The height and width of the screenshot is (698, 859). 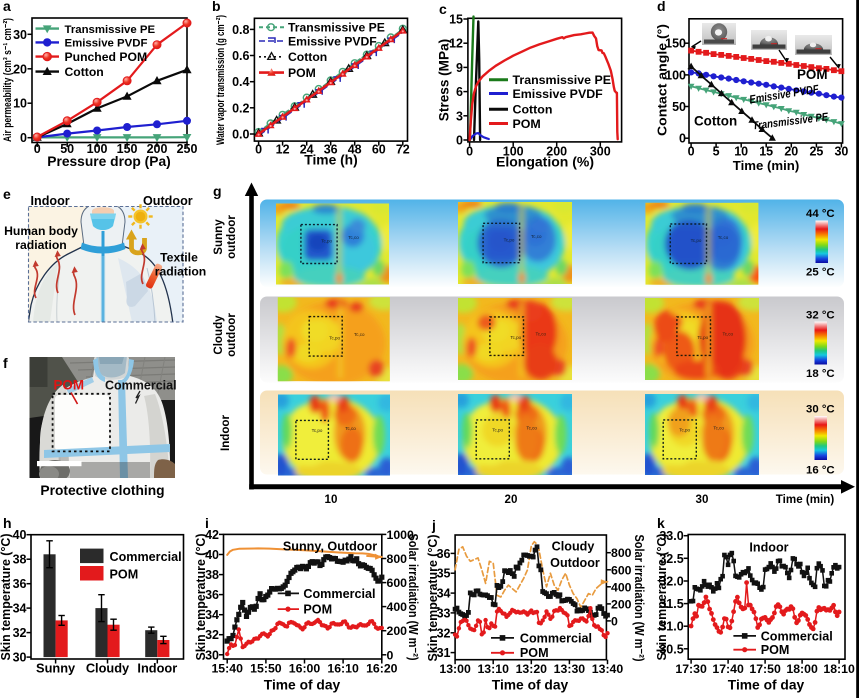 I want to click on svg-text: 44 °C, so click(x=820, y=214).